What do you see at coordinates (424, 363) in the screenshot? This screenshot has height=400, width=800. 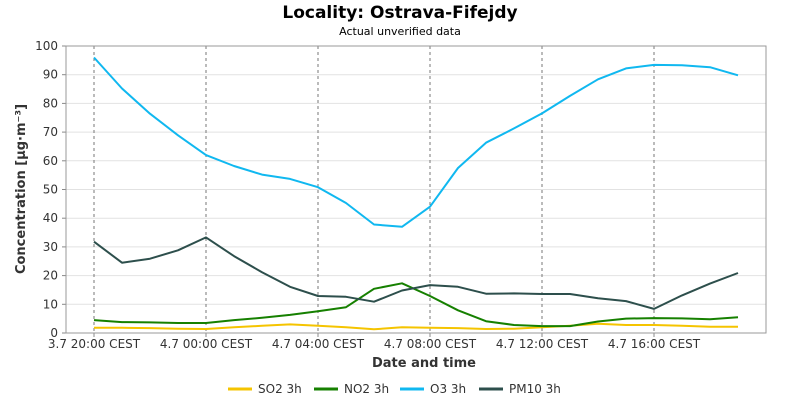 I see `x-axis-title: Date and time` at bounding box center [424, 363].